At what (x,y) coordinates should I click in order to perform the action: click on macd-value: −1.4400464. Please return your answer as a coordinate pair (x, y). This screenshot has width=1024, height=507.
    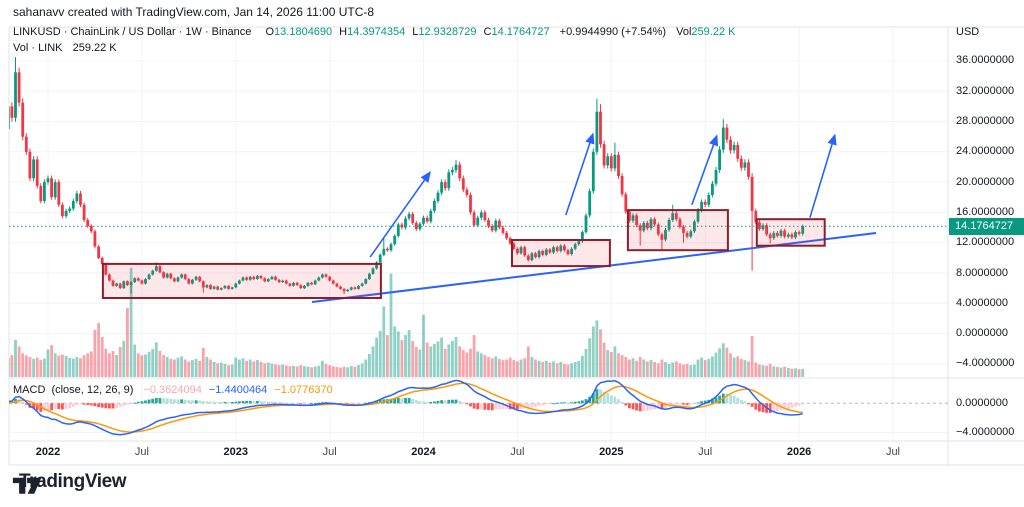
    Looking at the image, I should click on (238, 390).